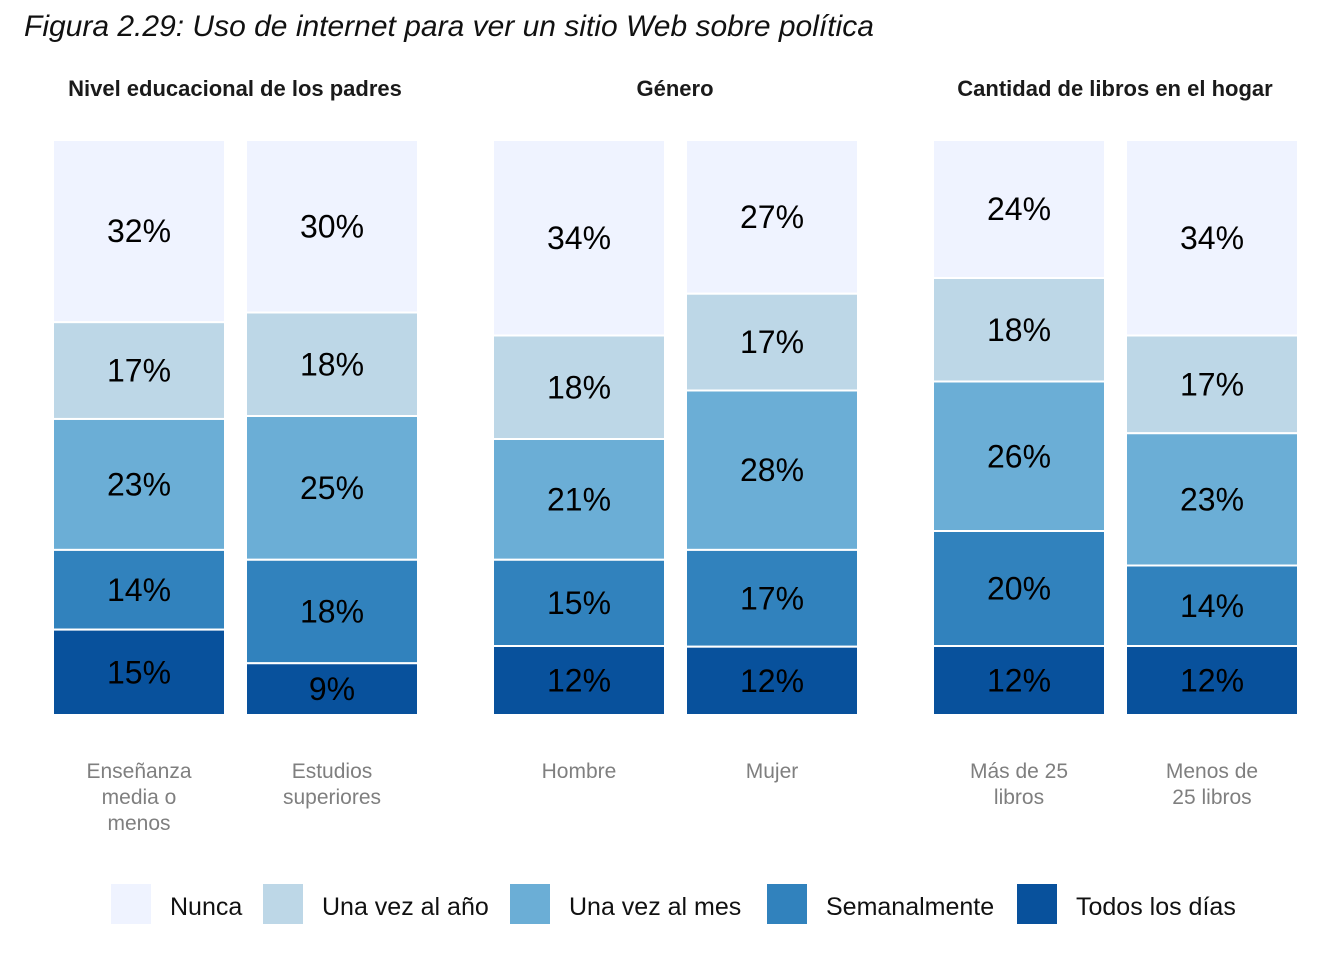 This screenshot has height=960, width=1344. What do you see at coordinates (405, 907) in the screenshot?
I see `legend-label: Una vez al año` at bounding box center [405, 907].